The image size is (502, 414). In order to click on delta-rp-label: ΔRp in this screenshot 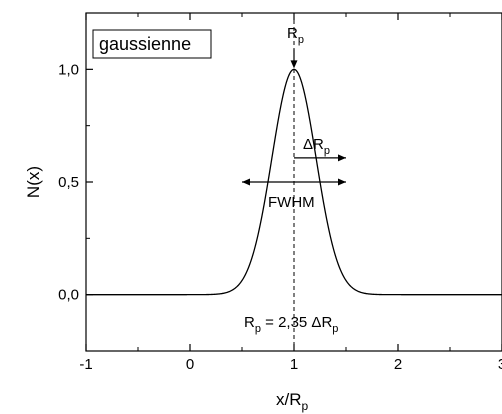, I will do `click(316, 146)`.